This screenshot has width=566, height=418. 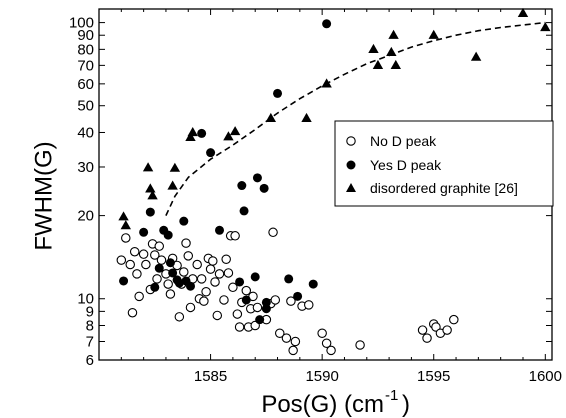 What do you see at coordinates (351, 165) in the screenshot?
I see `legend-marker-filled-circle` at bounding box center [351, 165].